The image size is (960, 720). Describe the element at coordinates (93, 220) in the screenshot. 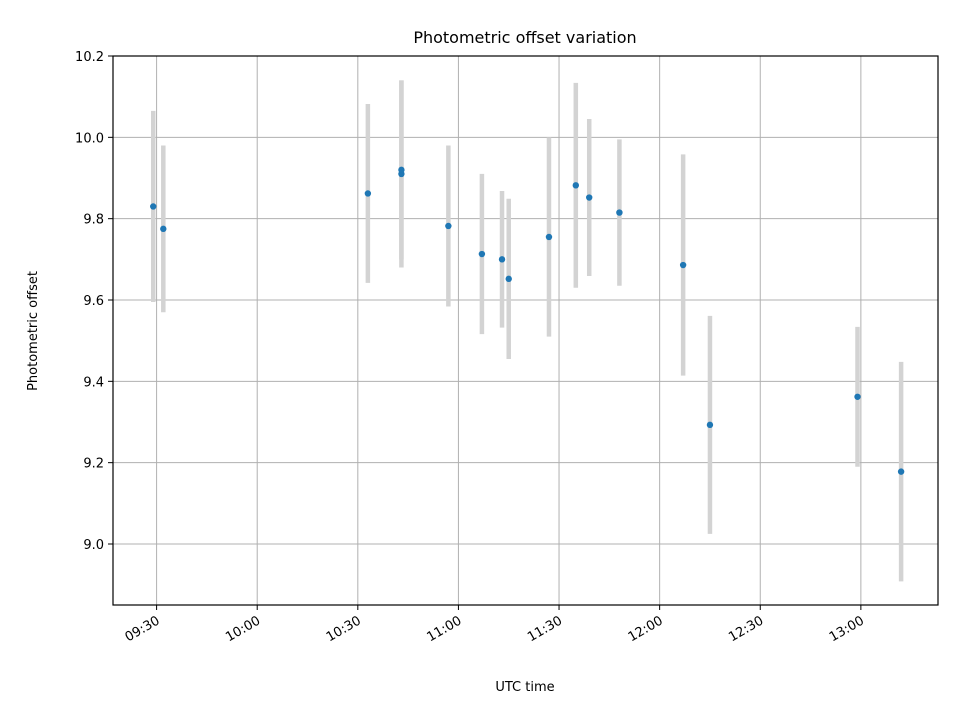

I see `y-tick-label: 9.8` at that location.